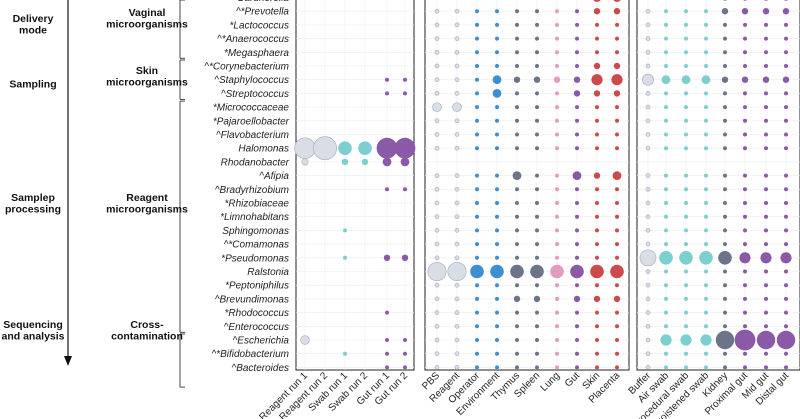 Image resolution: width=800 pixels, height=419 pixels. I want to click on category-label: mode, so click(33, 30).